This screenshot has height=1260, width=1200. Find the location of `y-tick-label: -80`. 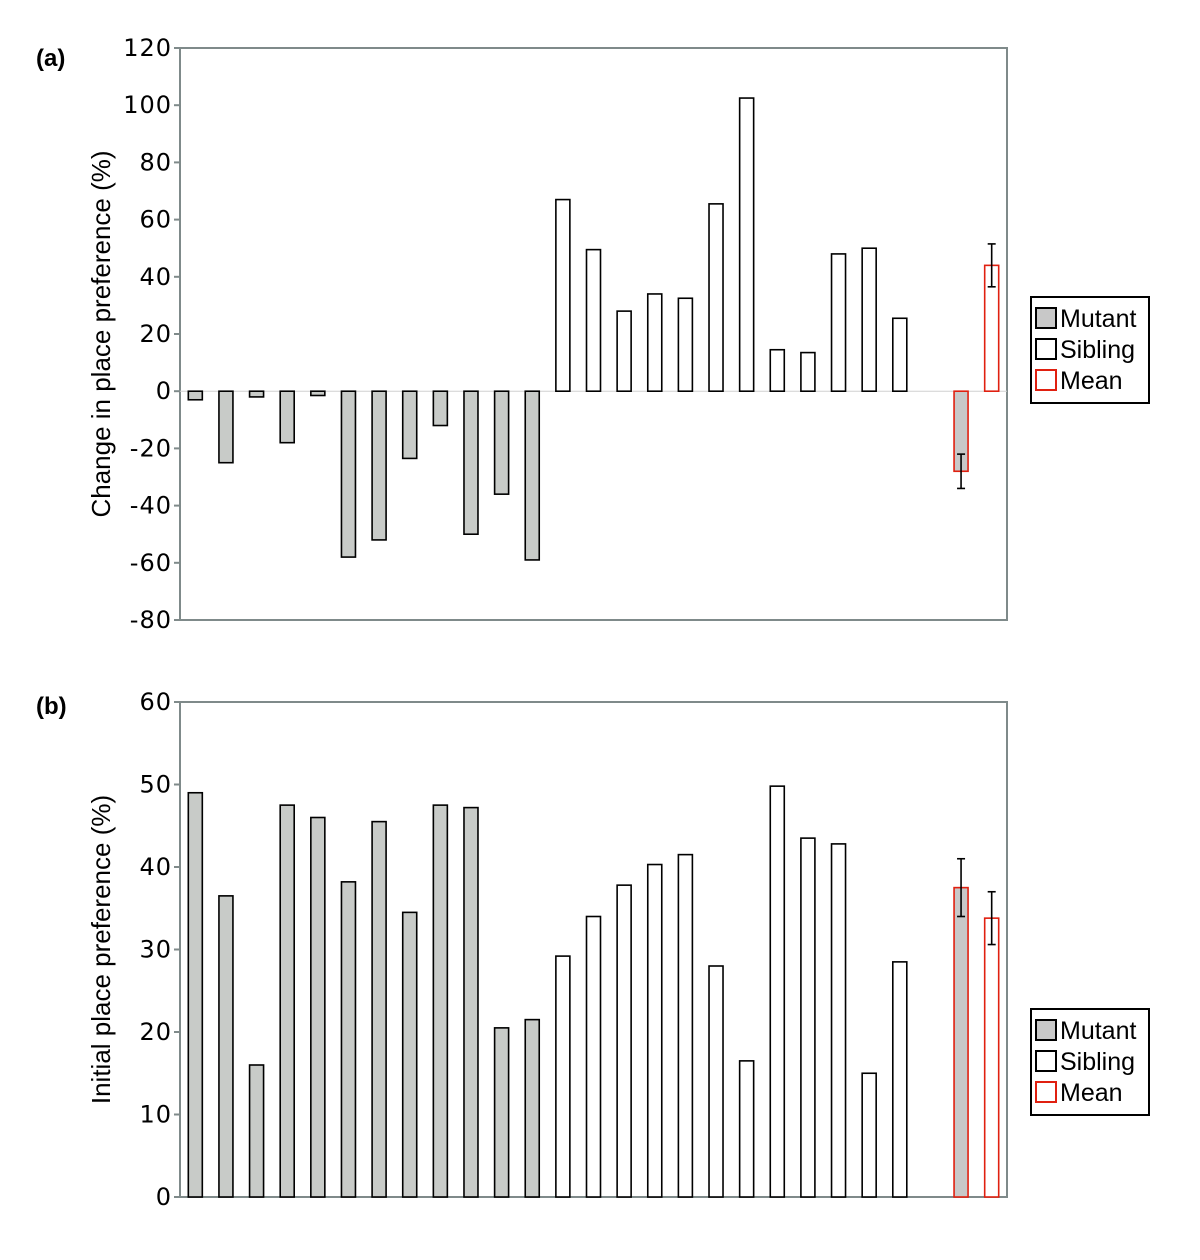

y-tick-label: -80 is located at coordinates (151, 620).